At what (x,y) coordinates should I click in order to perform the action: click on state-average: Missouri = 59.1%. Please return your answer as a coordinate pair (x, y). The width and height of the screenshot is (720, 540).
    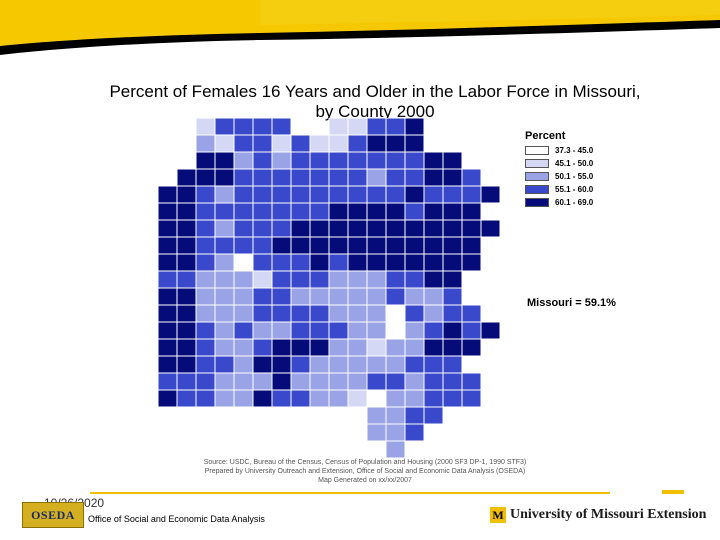
    Looking at the image, I should click on (571, 303).